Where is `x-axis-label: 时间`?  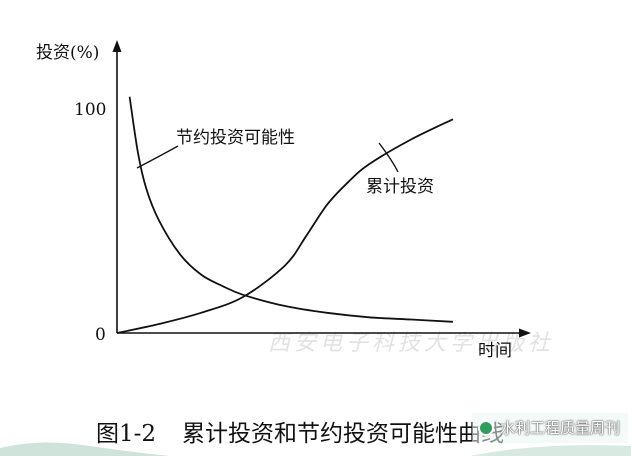 x-axis-label: 时间 is located at coordinates (495, 351).